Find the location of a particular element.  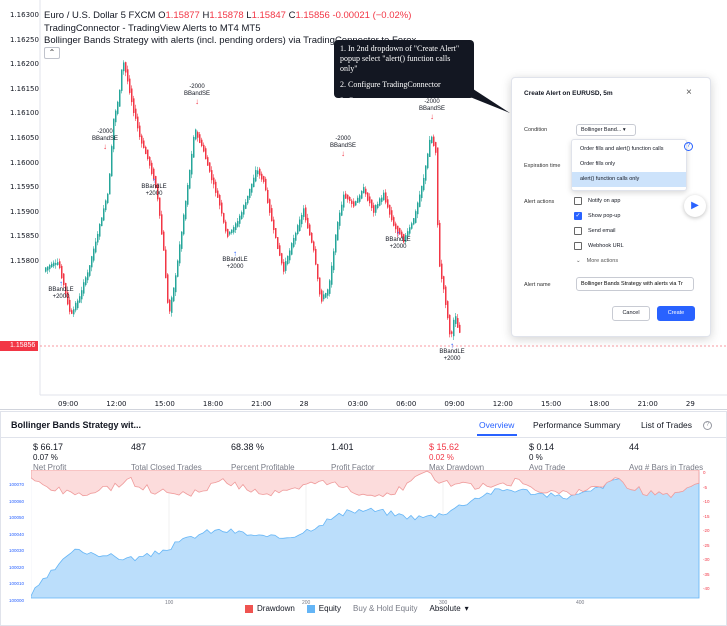

stat-value: 68.38 % is located at coordinates (248, 447).